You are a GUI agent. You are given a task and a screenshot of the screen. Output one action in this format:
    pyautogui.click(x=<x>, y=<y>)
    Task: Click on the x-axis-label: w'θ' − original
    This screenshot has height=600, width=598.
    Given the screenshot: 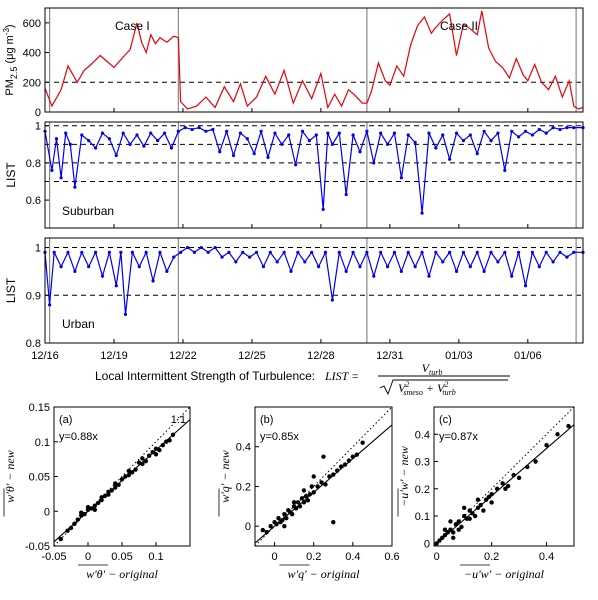 What is the action you would take?
    pyautogui.click(x=122, y=574)
    